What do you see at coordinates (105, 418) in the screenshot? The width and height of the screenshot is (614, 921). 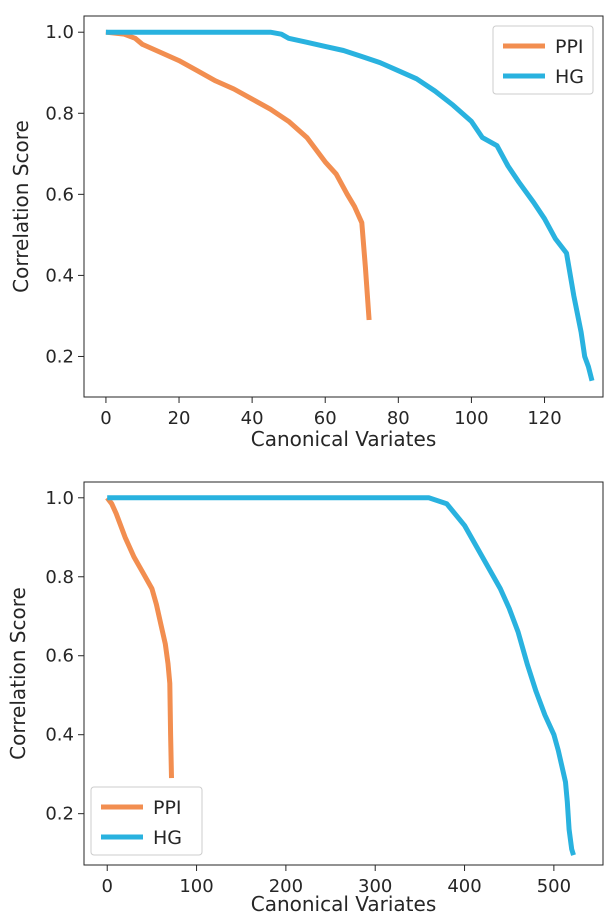 I see `top-chart-x-tick-label: 0` at bounding box center [105, 418].